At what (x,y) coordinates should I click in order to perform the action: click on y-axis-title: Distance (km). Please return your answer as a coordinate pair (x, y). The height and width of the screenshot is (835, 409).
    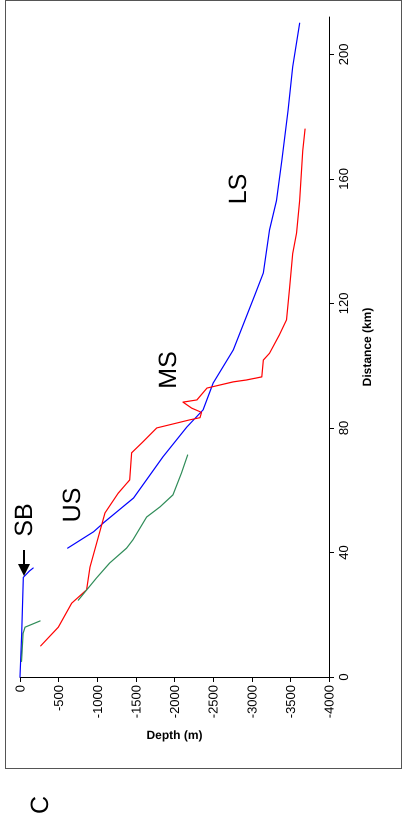
    Looking at the image, I should click on (367, 347).